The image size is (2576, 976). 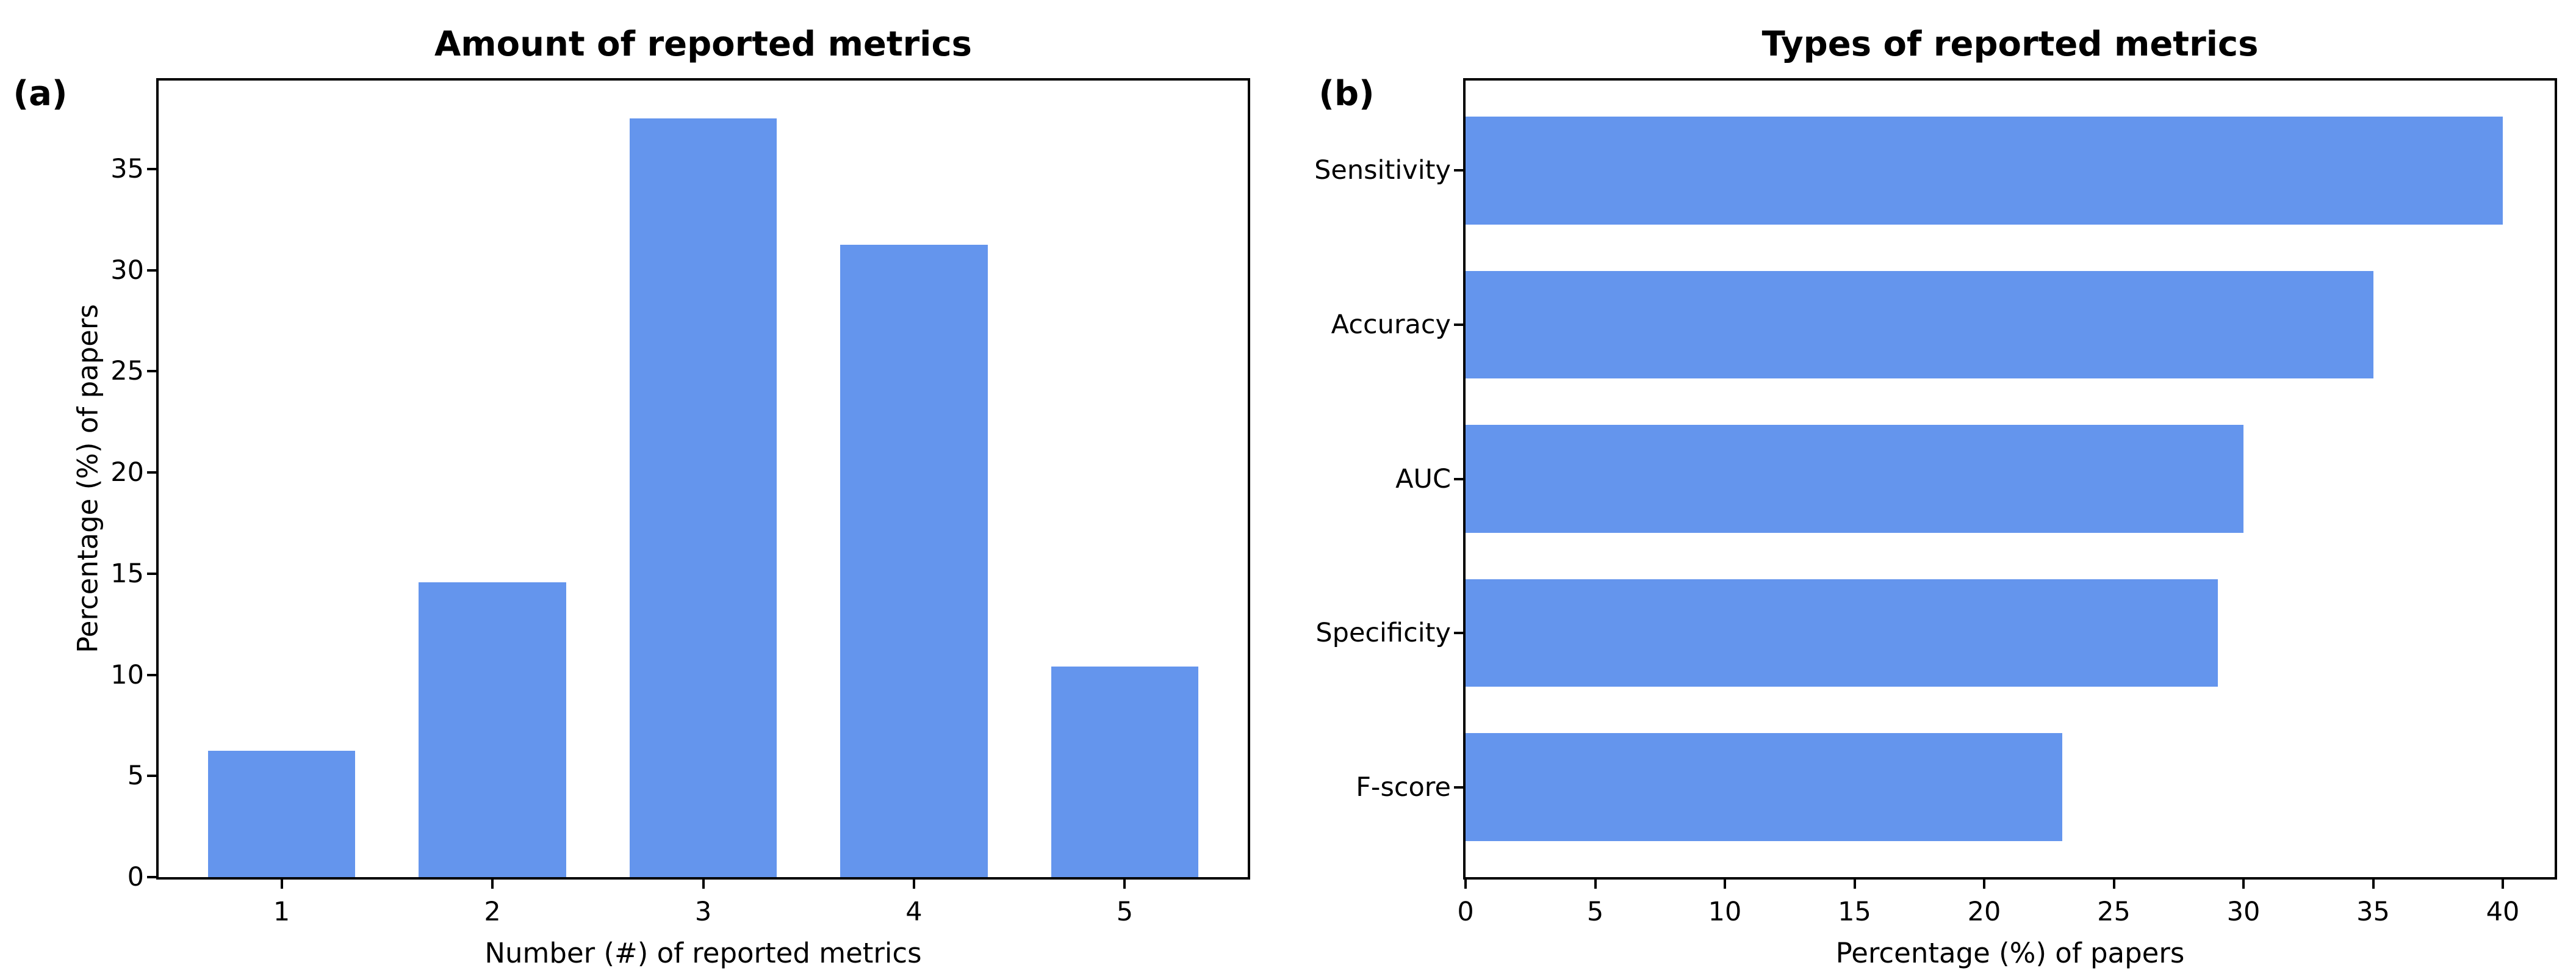 What do you see at coordinates (492, 912) in the screenshot?
I see `x-tick-label: 2` at bounding box center [492, 912].